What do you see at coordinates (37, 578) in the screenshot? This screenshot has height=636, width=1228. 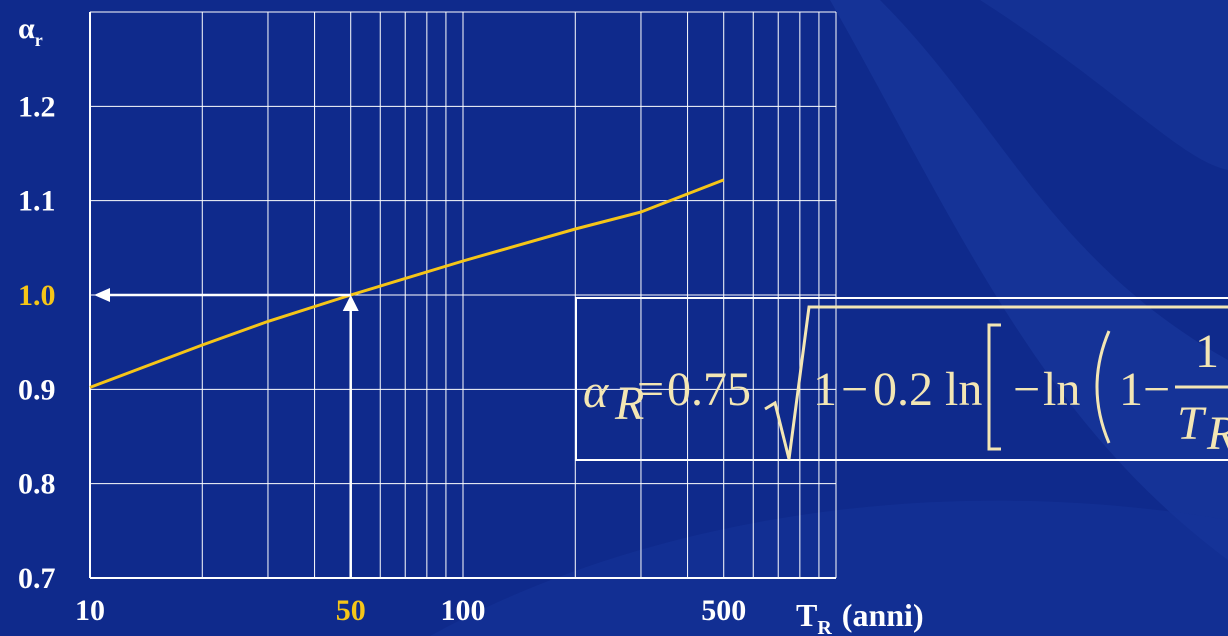 I see `y-tick-label: 0.7` at bounding box center [37, 578].